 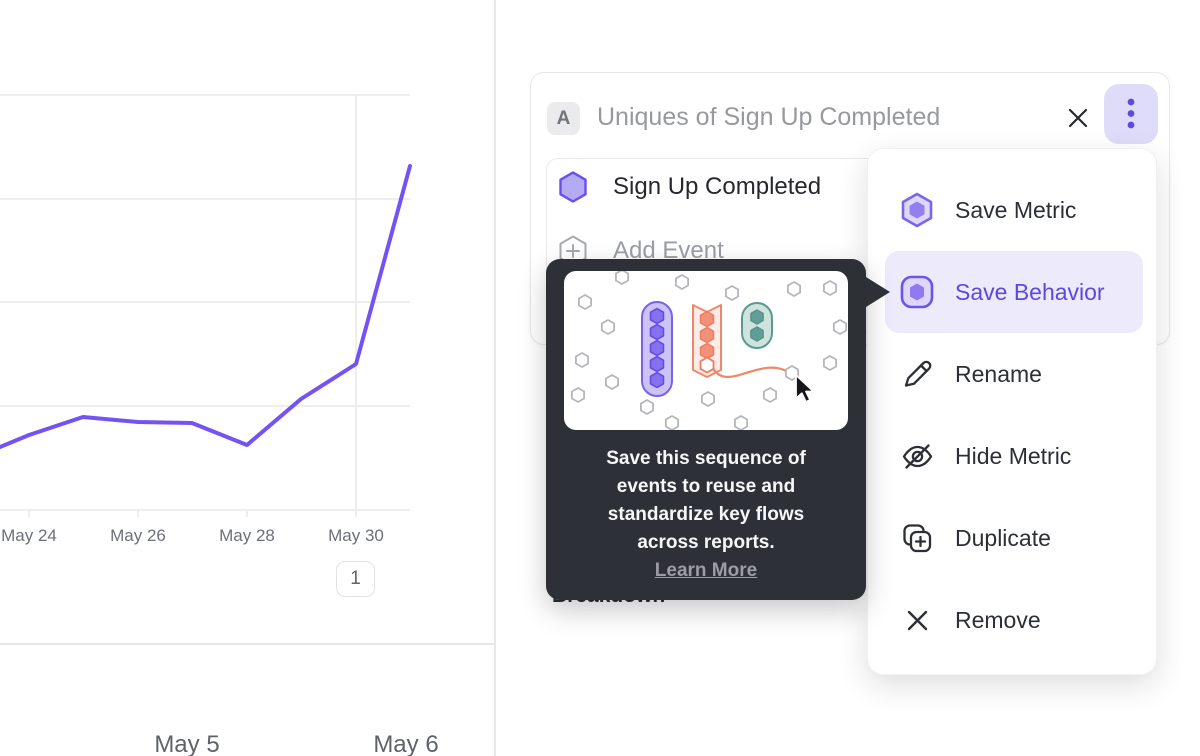 What do you see at coordinates (706, 570) in the screenshot?
I see `learn-more-link: Learn More` at bounding box center [706, 570].